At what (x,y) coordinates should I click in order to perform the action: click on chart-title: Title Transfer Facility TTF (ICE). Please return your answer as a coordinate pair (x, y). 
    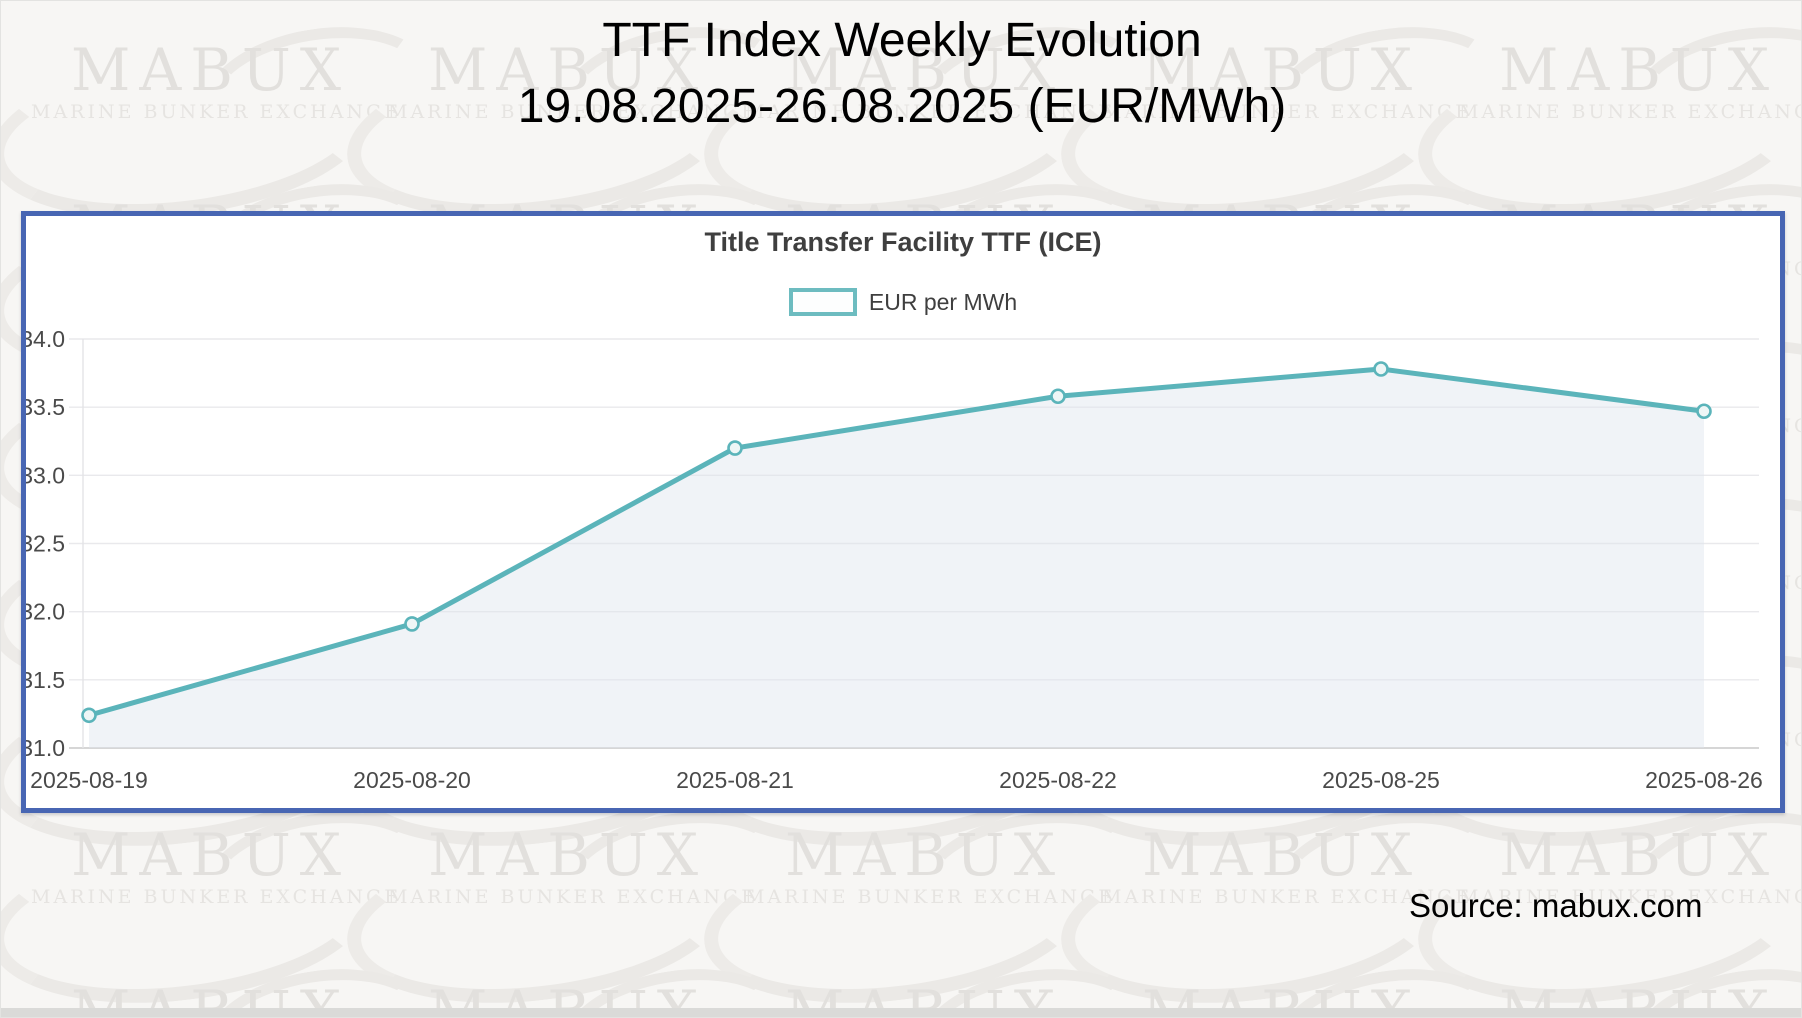
    Looking at the image, I should click on (903, 242).